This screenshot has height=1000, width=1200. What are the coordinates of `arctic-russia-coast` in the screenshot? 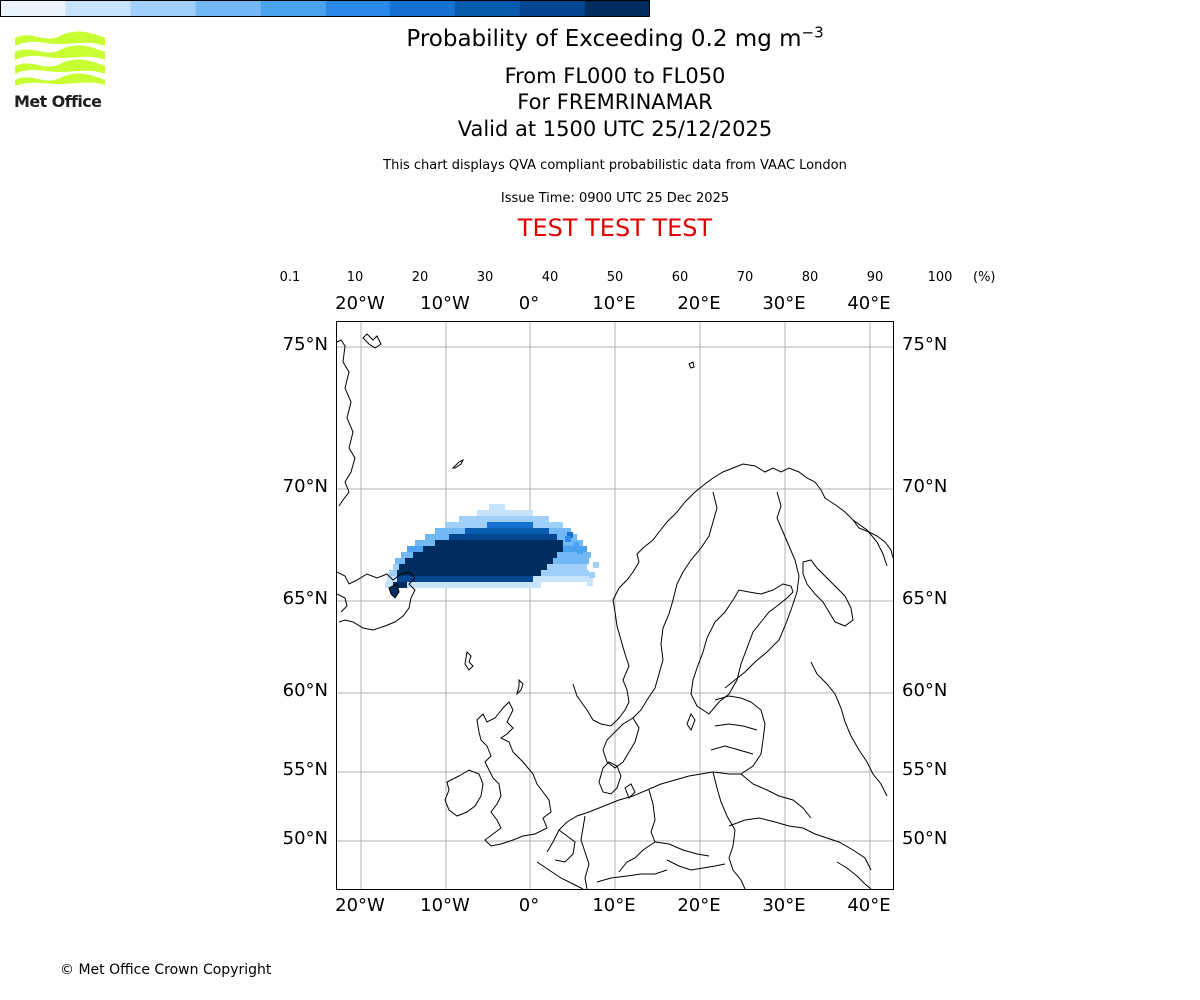 It's located at (873, 539).